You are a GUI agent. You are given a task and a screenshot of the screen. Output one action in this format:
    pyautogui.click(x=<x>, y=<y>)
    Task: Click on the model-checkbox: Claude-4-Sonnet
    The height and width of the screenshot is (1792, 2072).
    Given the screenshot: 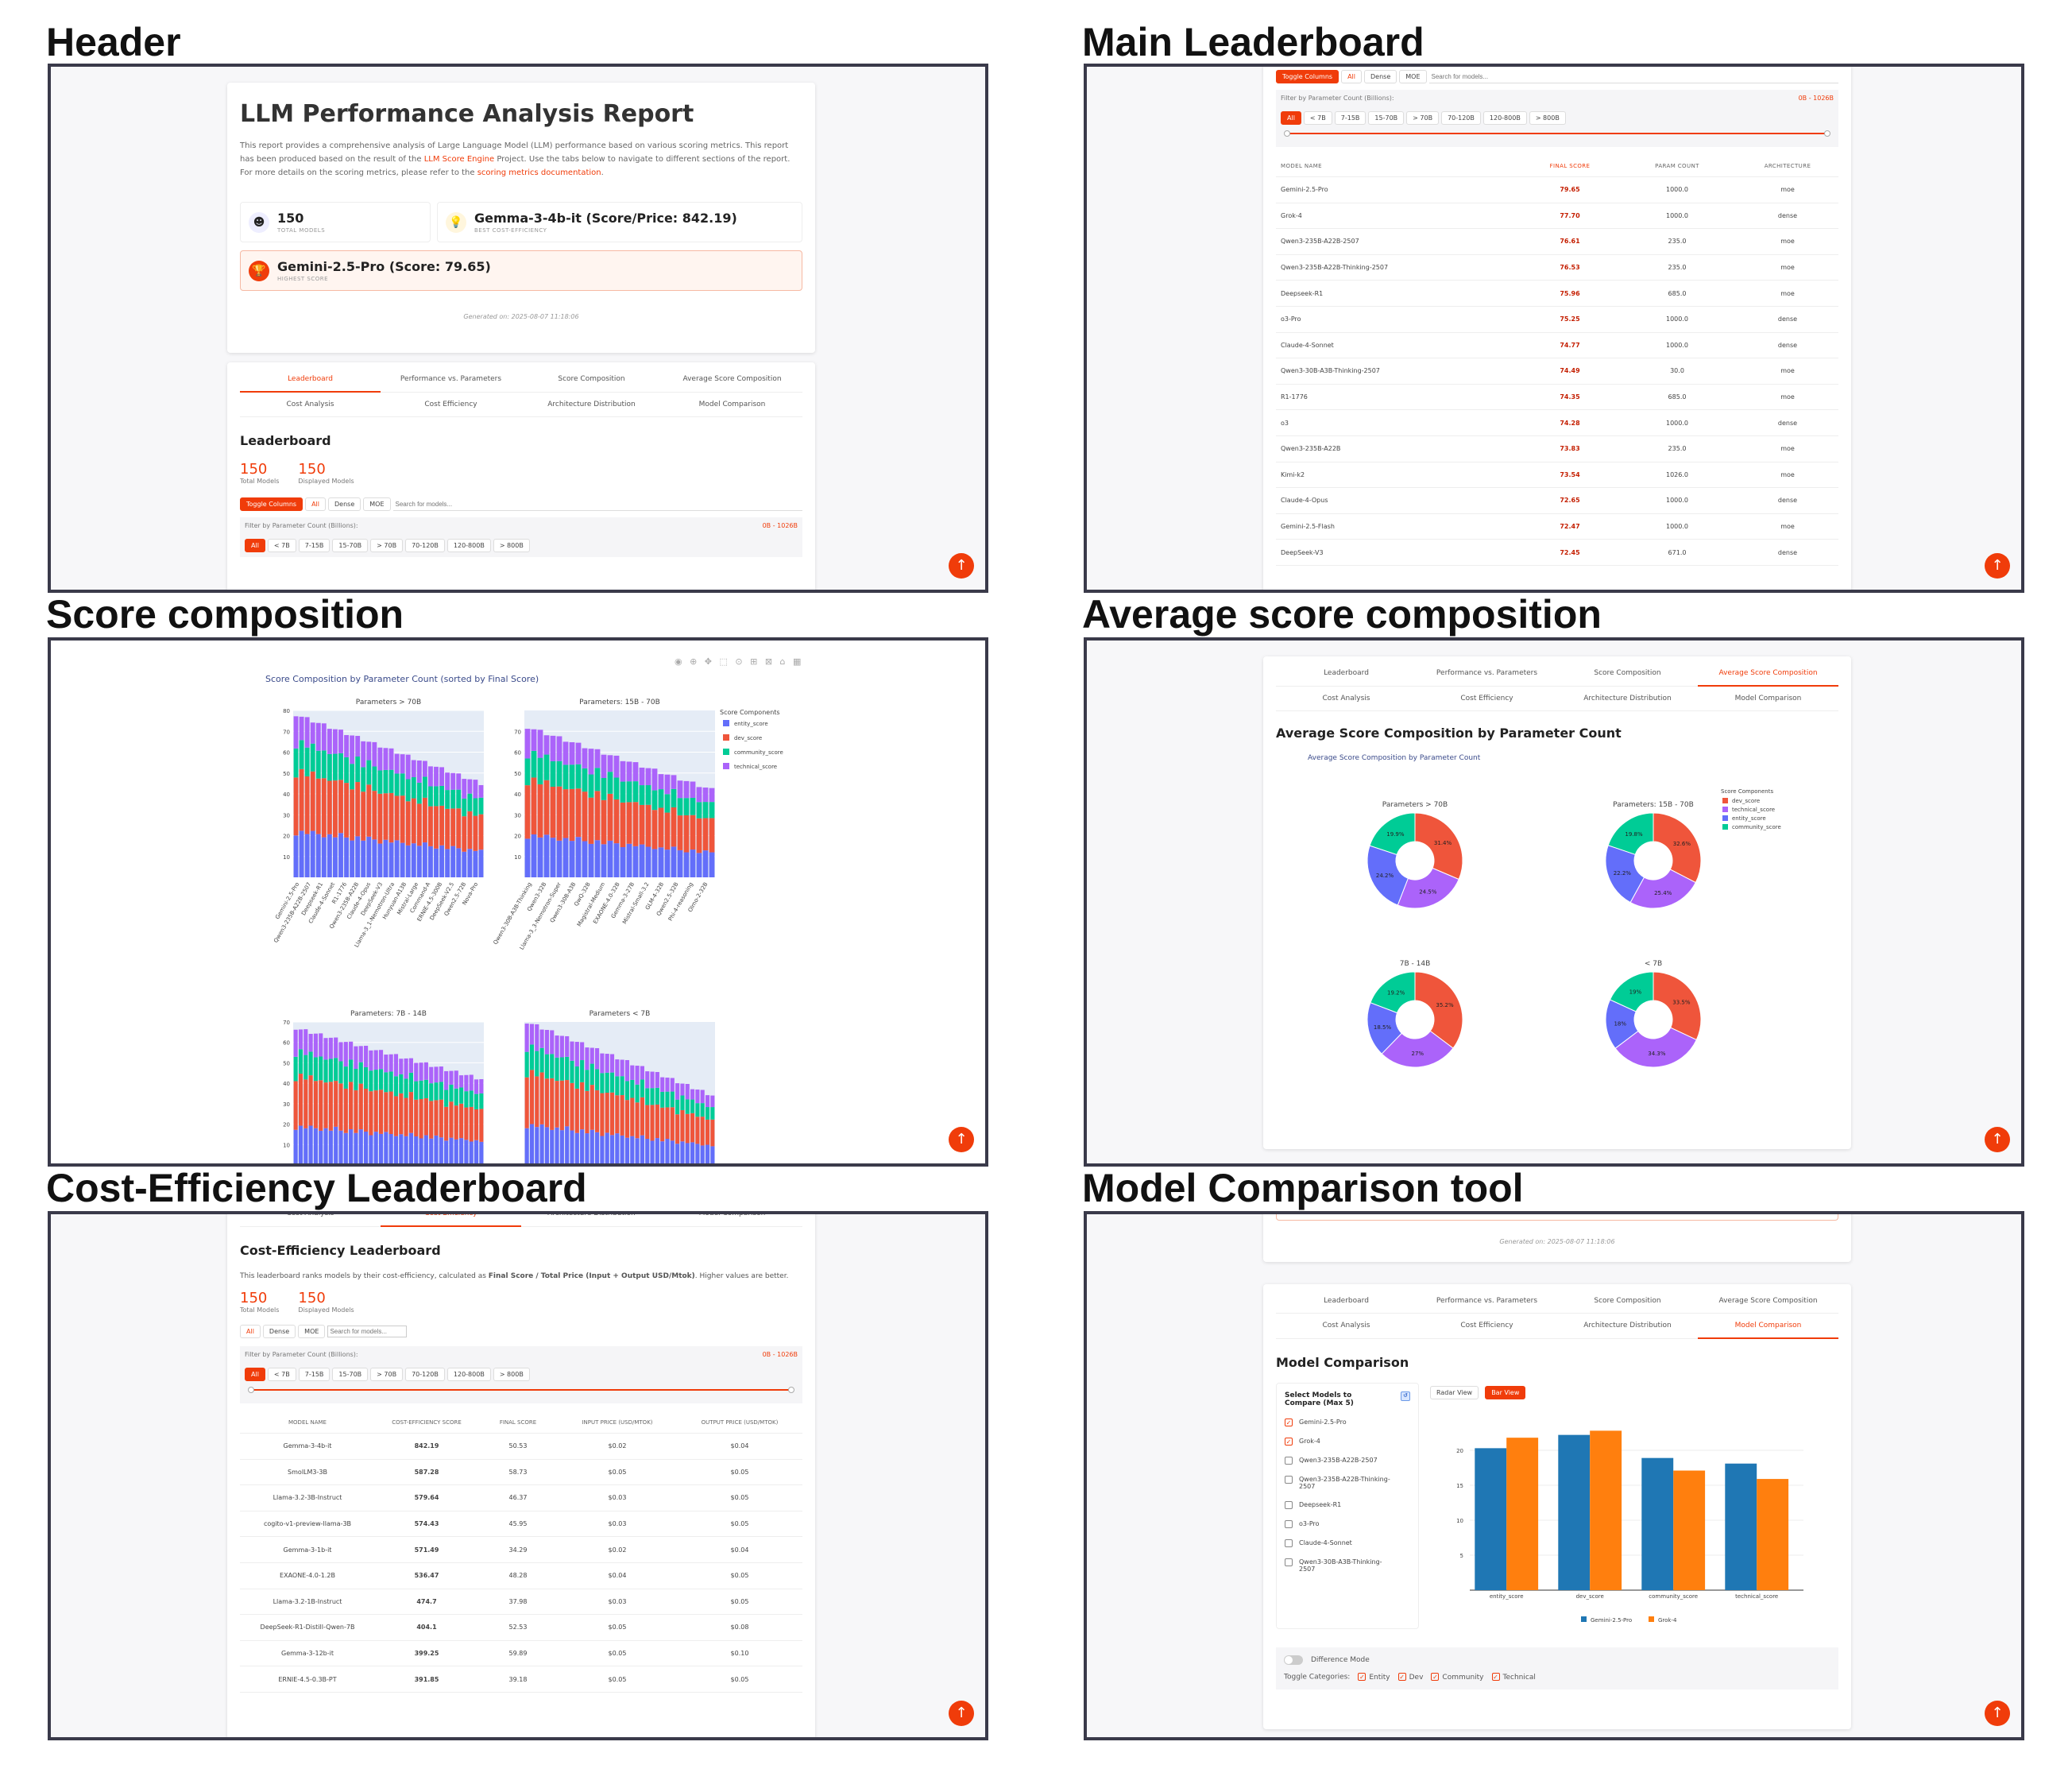 What is the action you would take?
    pyautogui.click(x=1347, y=1543)
    